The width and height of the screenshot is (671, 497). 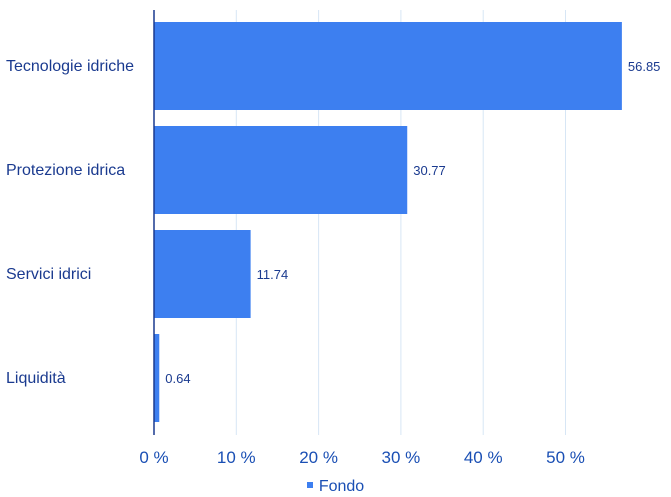 I want to click on x-tick-label: 50 %, so click(x=565, y=457).